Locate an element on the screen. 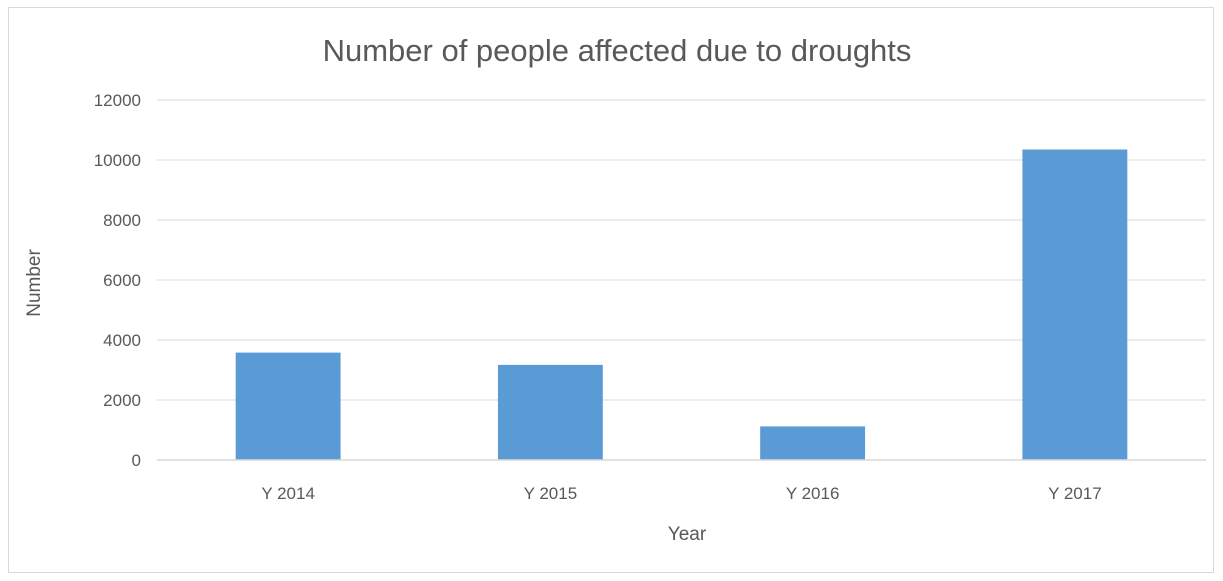  y-axis-ticks: 0 2000 4000 6000 8000 10000 12000 is located at coordinates (117, 280).